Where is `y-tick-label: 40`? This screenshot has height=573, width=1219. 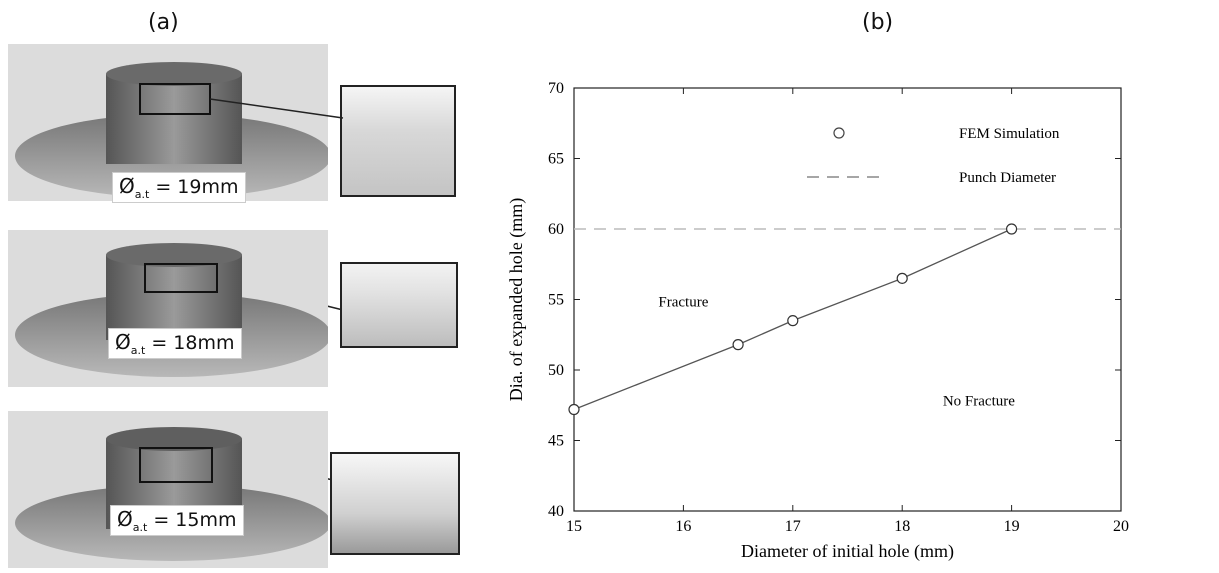
y-tick-label: 40 is located at coordinates (556, 511).